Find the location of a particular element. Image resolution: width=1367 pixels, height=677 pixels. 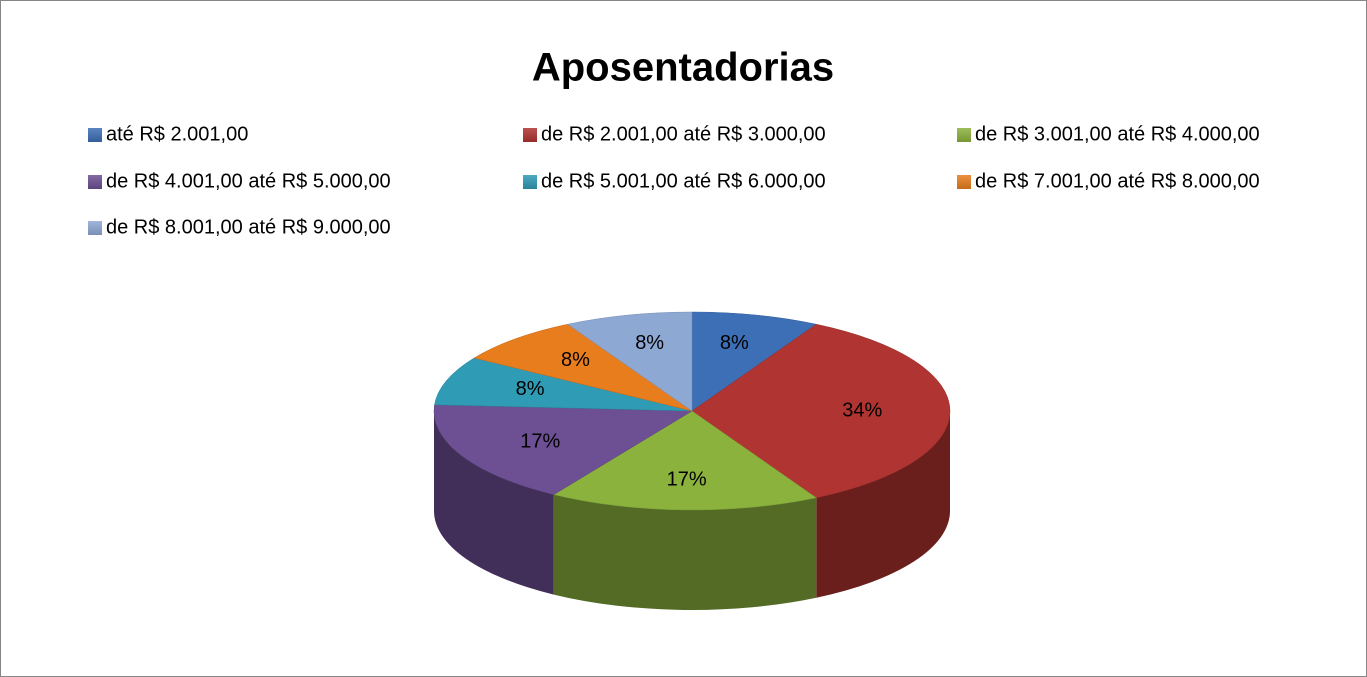

legend-label: de R$ 2.001,00 até R$ 3.000,00 is located at coordinates (683, 134).